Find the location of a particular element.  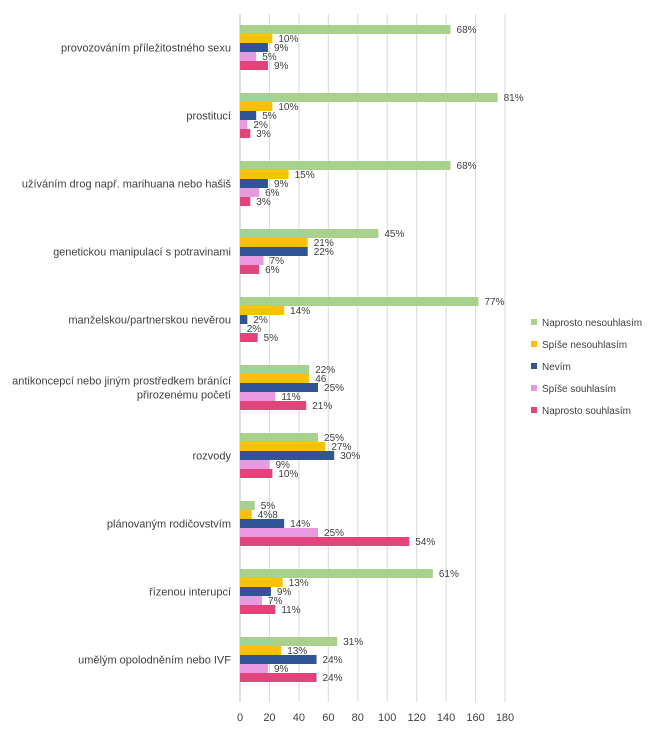

x-tick-label: 140 is located at coordinates (446, 718).